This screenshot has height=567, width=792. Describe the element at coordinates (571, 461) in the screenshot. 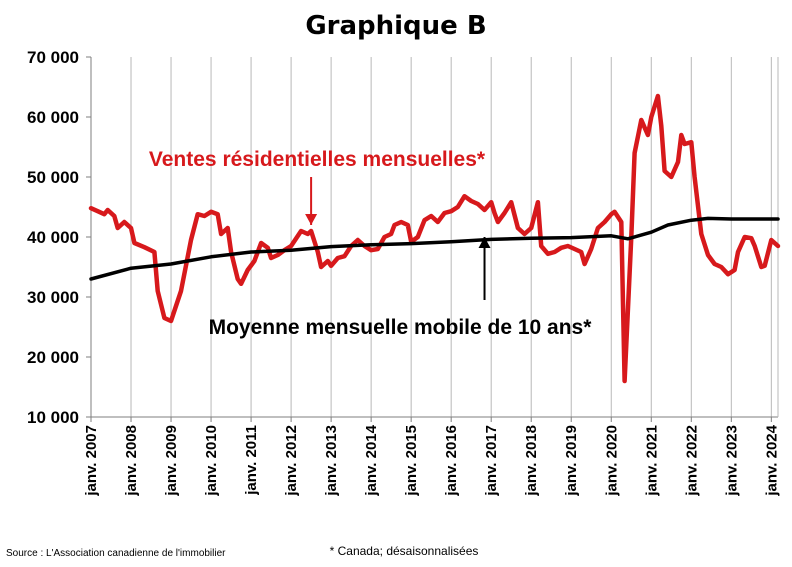

I see `x-tick-label: janv. 2019` at that location.